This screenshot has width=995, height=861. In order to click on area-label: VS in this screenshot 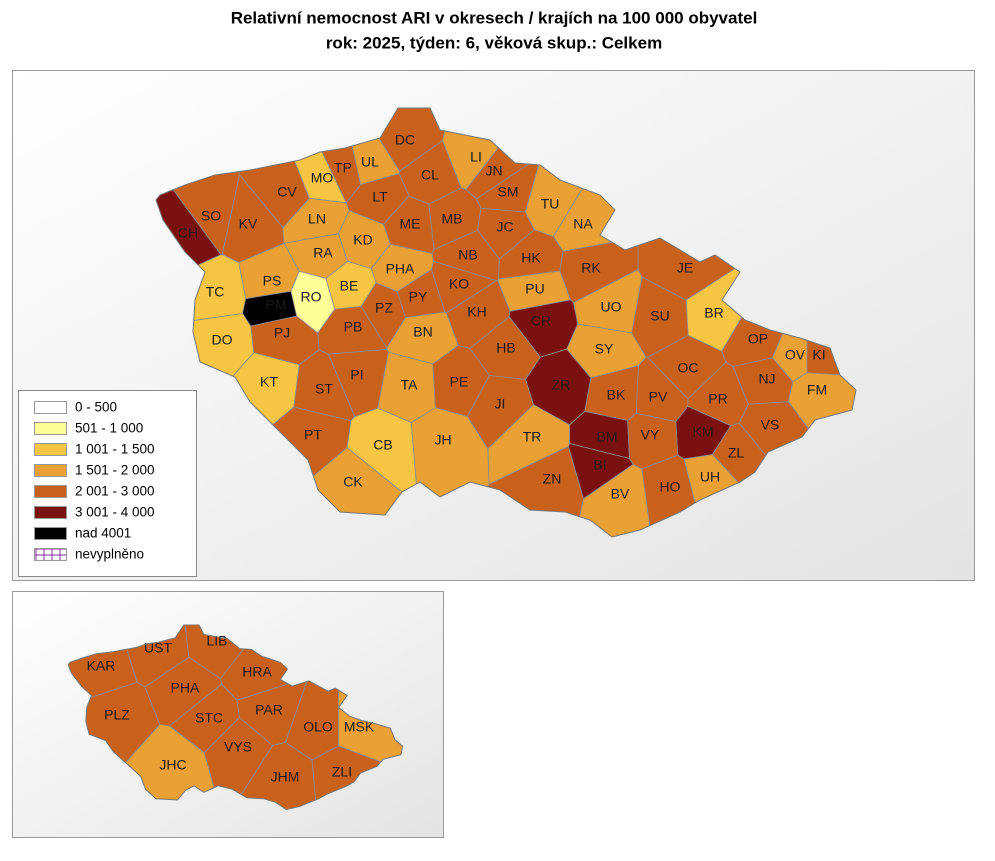, I will do `click(770, 425)`.